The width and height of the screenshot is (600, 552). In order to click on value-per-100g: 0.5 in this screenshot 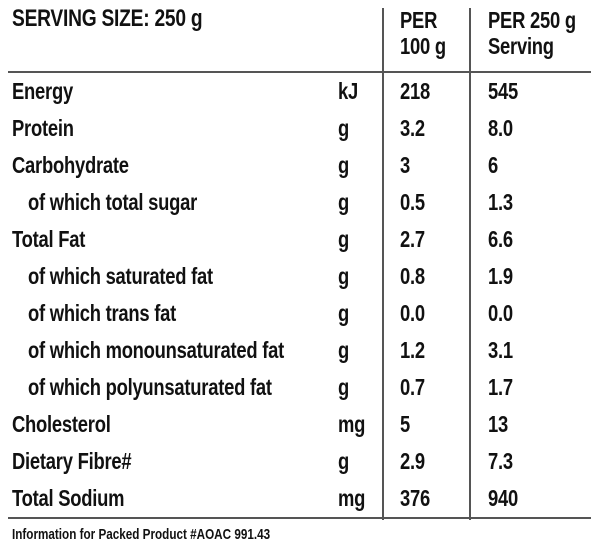, I will do `click(412, 202)`.